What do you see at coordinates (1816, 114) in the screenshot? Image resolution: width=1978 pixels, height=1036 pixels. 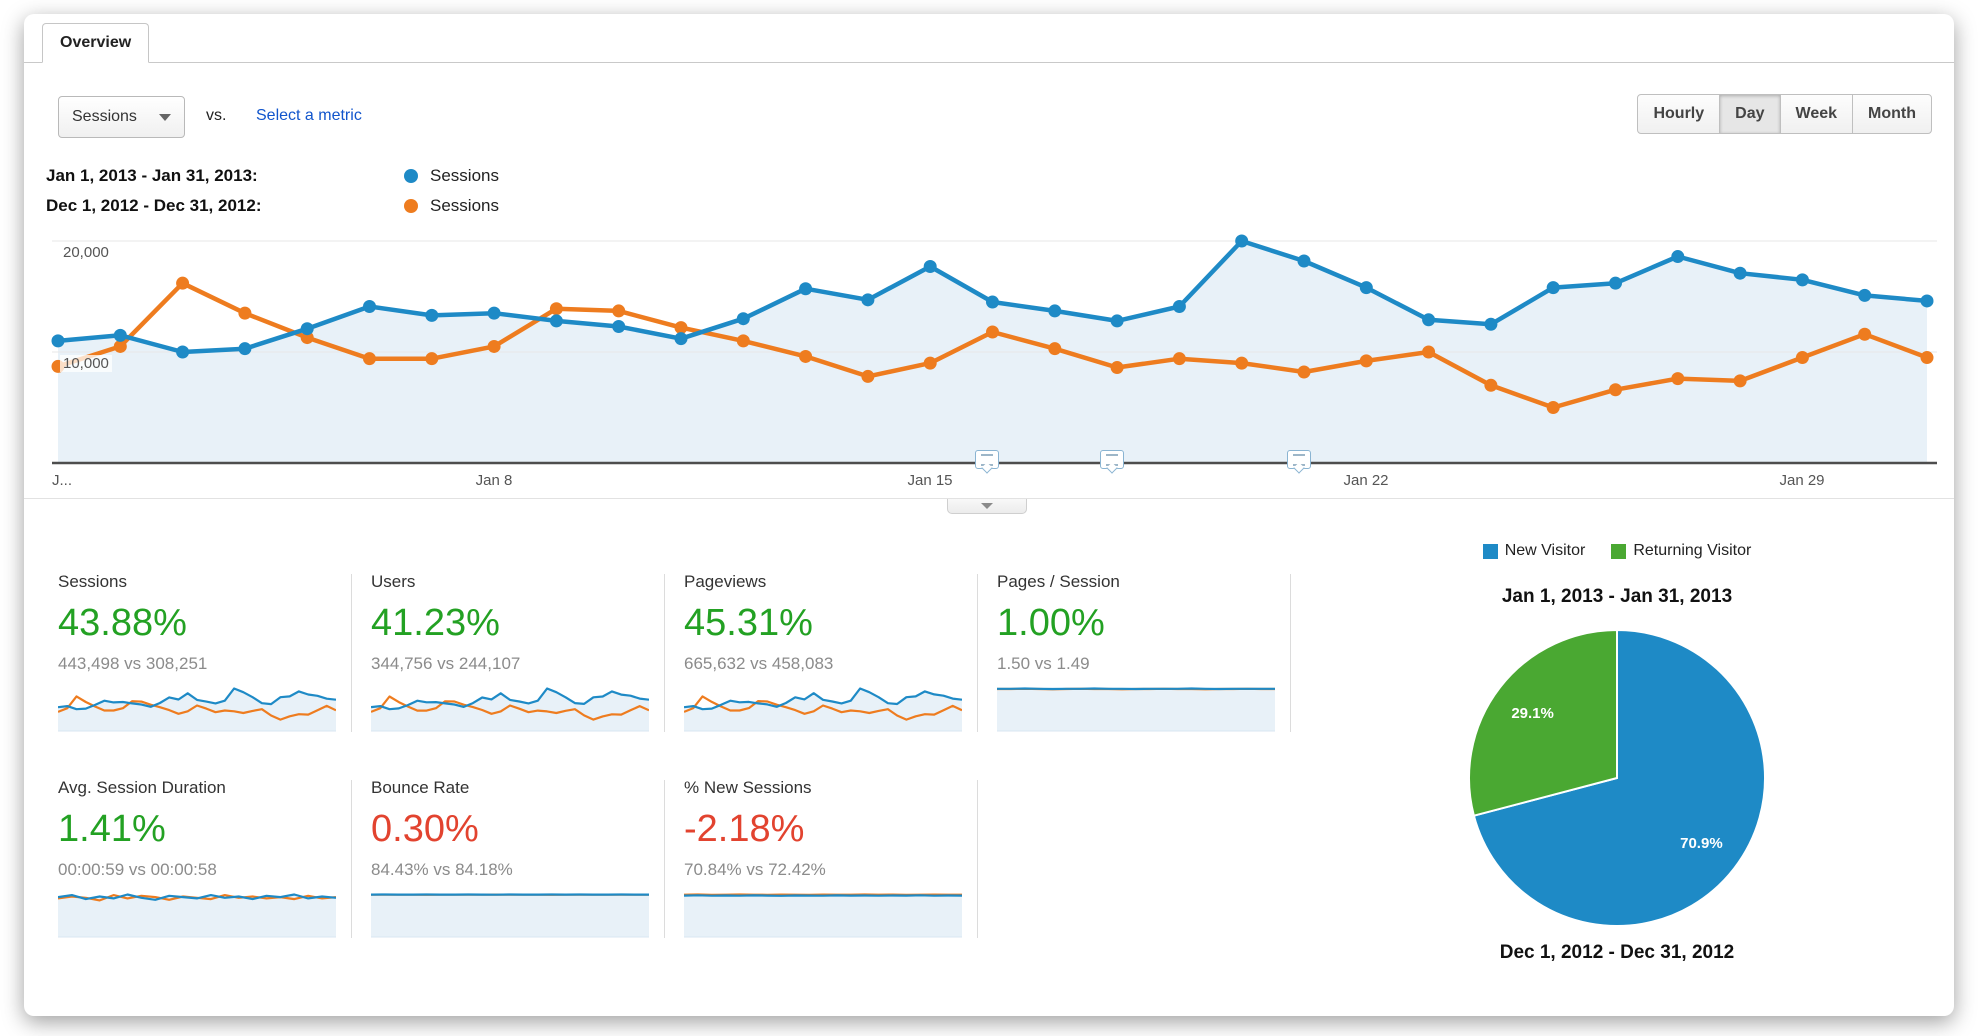 I see `granularity-button-week: Week` at bounding box center [1816, 114].